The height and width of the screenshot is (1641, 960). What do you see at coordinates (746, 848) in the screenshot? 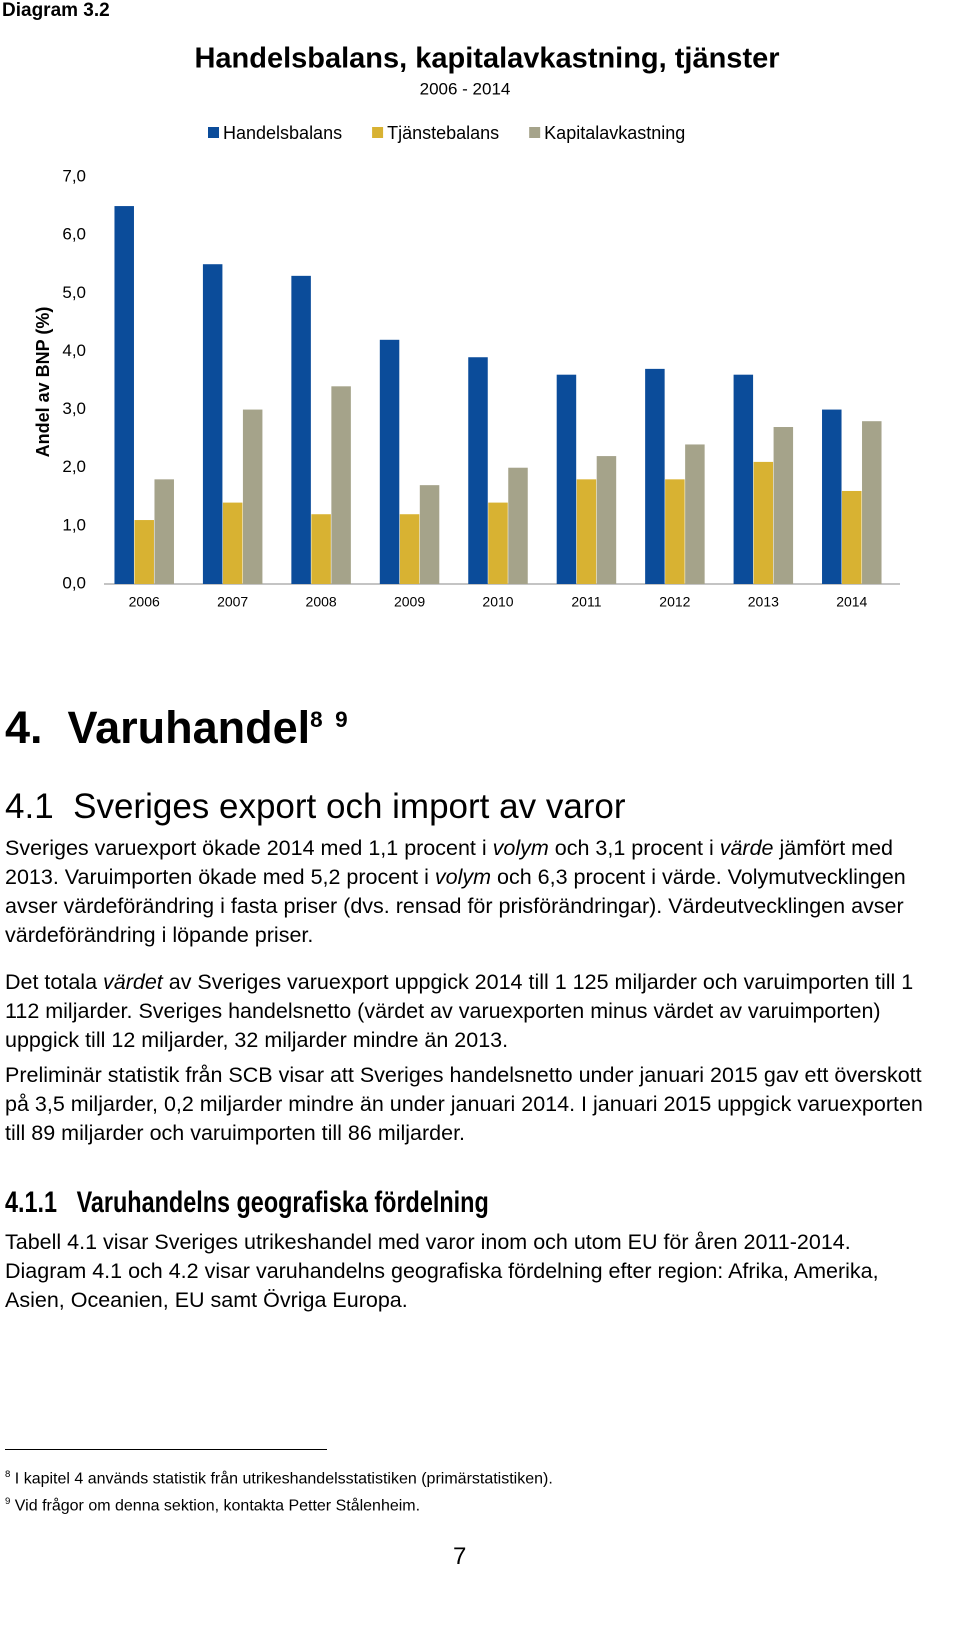
I see `text-run: värde` at bounding box center [746, 848].